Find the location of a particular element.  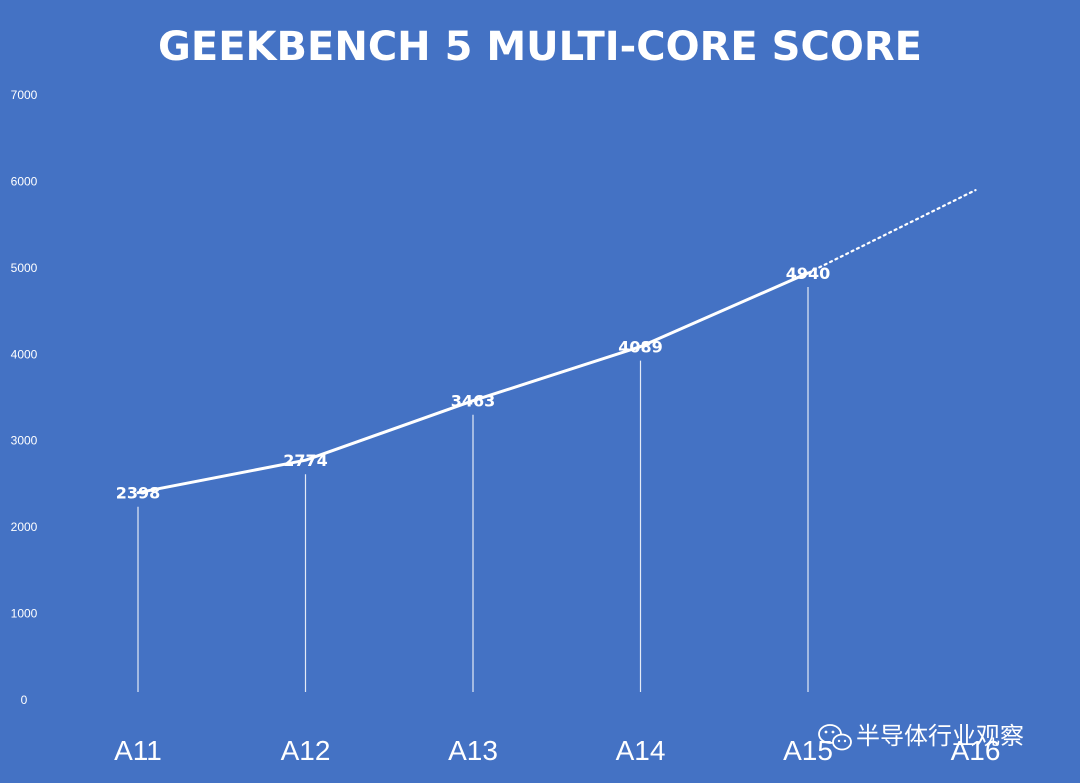

x-tick-label: A16 is located at coordinates (976, 750).